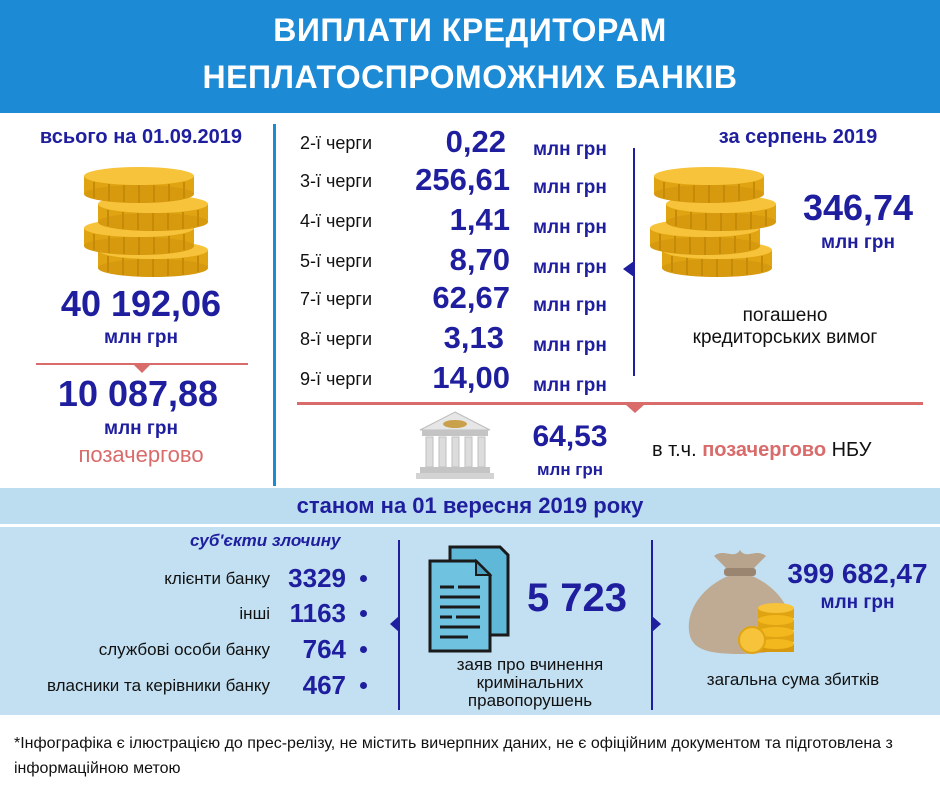 The image size is (940, 788). What do you see at coordinates (324, 649) in the screenshot?
I see `subject-value: 764` at bounding box center [324, 649].